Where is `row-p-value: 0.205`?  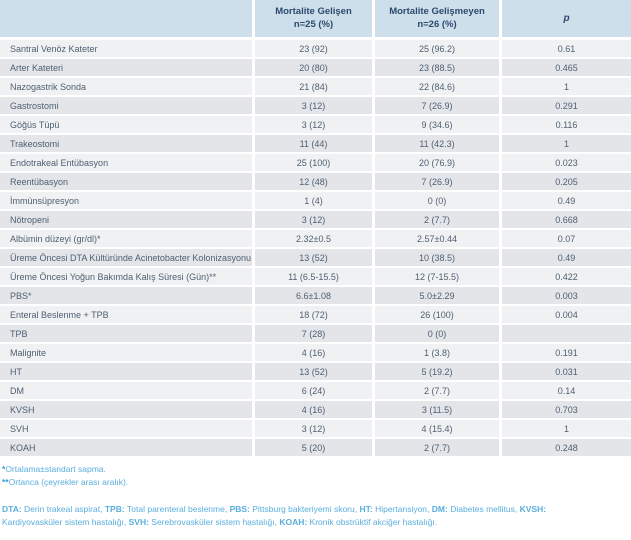 row-p-value: 0.205 is located at coordinates (566, 182).